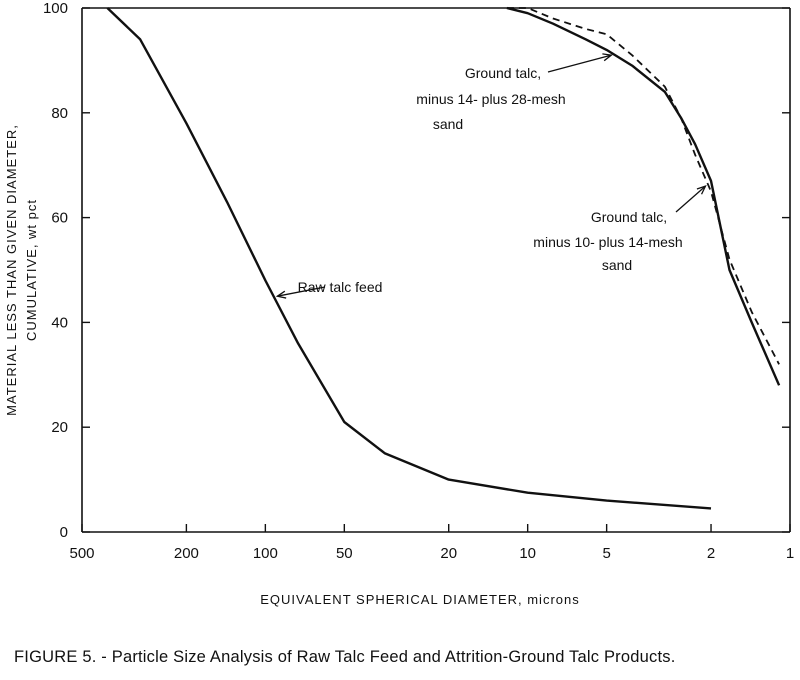 Image resolution: width=800 pixels, height=680 pixels. Describe the element at coordinates (690, 199) in the screenshot. I see `ground-talc-14-leader-line` at that location.